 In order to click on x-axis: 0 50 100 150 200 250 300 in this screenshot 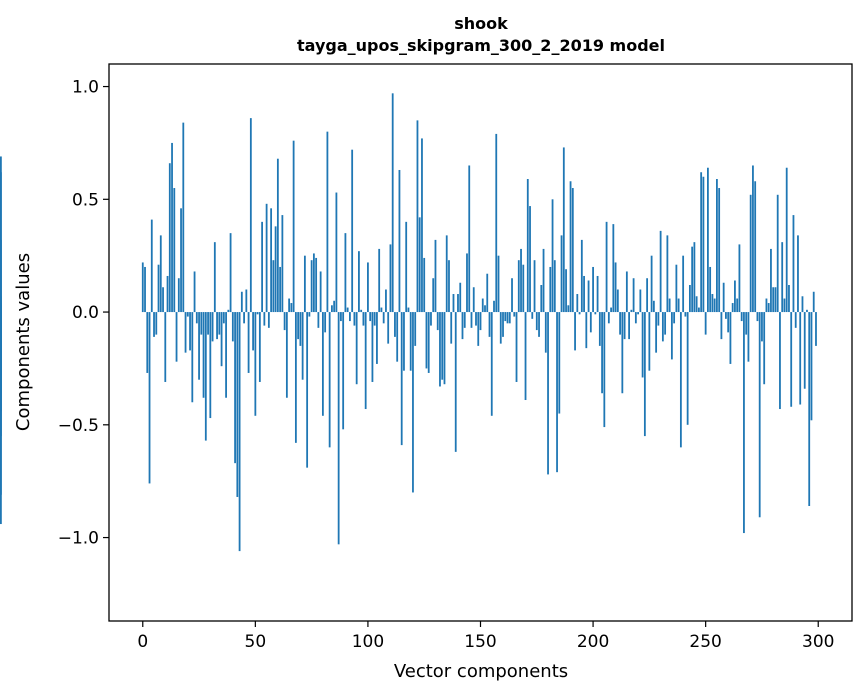, I will do `click(485, 636)`.